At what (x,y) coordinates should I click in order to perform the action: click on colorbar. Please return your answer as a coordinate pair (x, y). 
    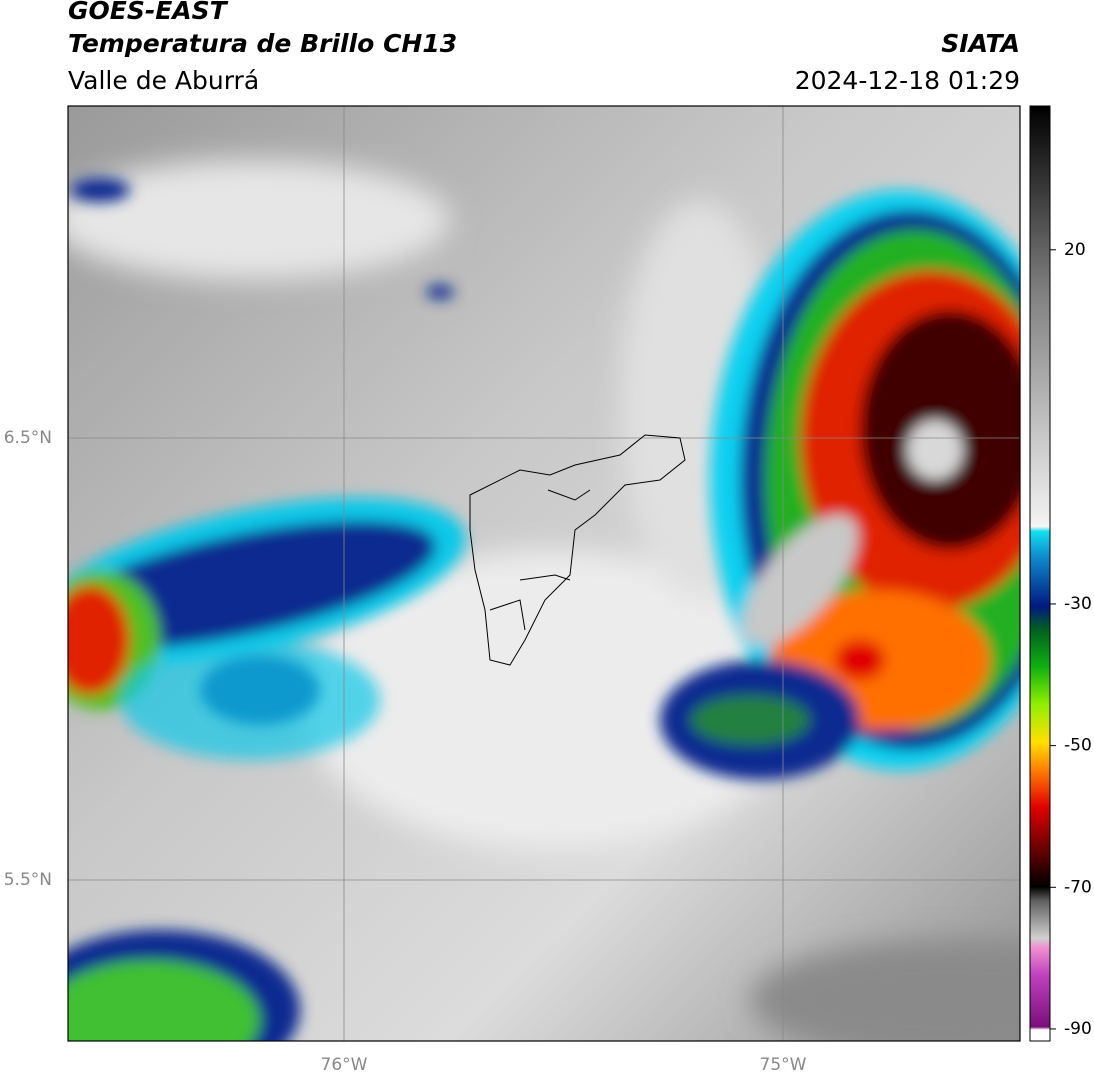
    Looking at the image, I should click on (1040, 573).